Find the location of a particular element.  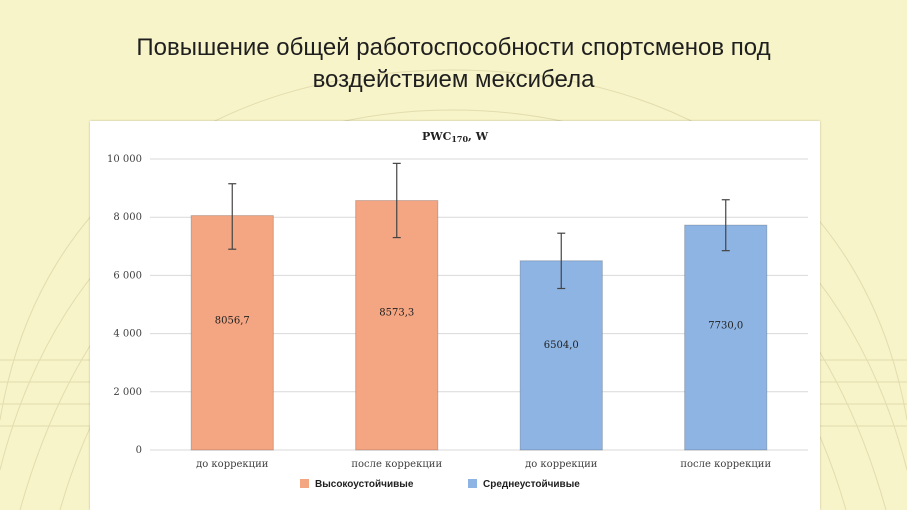

chart-title: PWC170, W is located at coordinates (455, 137).